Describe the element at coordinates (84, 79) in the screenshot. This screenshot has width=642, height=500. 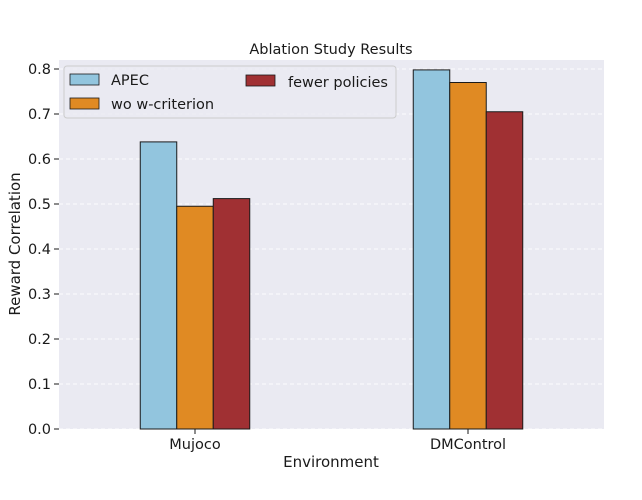
I see `legend-swatch-apec` at that location.